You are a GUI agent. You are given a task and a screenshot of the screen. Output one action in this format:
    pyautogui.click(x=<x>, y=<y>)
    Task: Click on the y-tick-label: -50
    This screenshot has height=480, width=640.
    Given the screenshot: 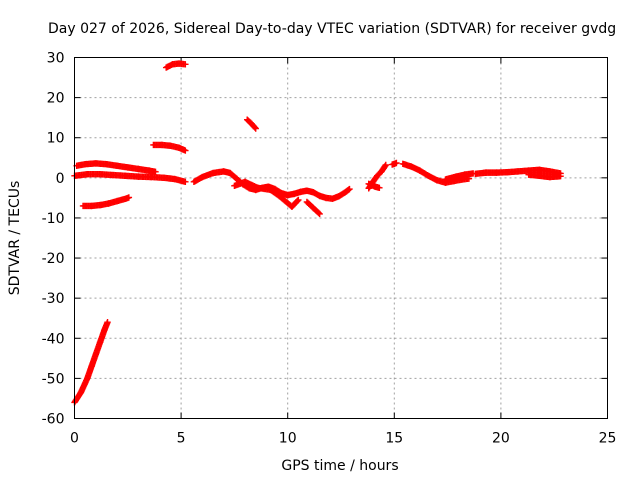 What is the action you would take?
    pyautogui.click(x=53, y=379)
    